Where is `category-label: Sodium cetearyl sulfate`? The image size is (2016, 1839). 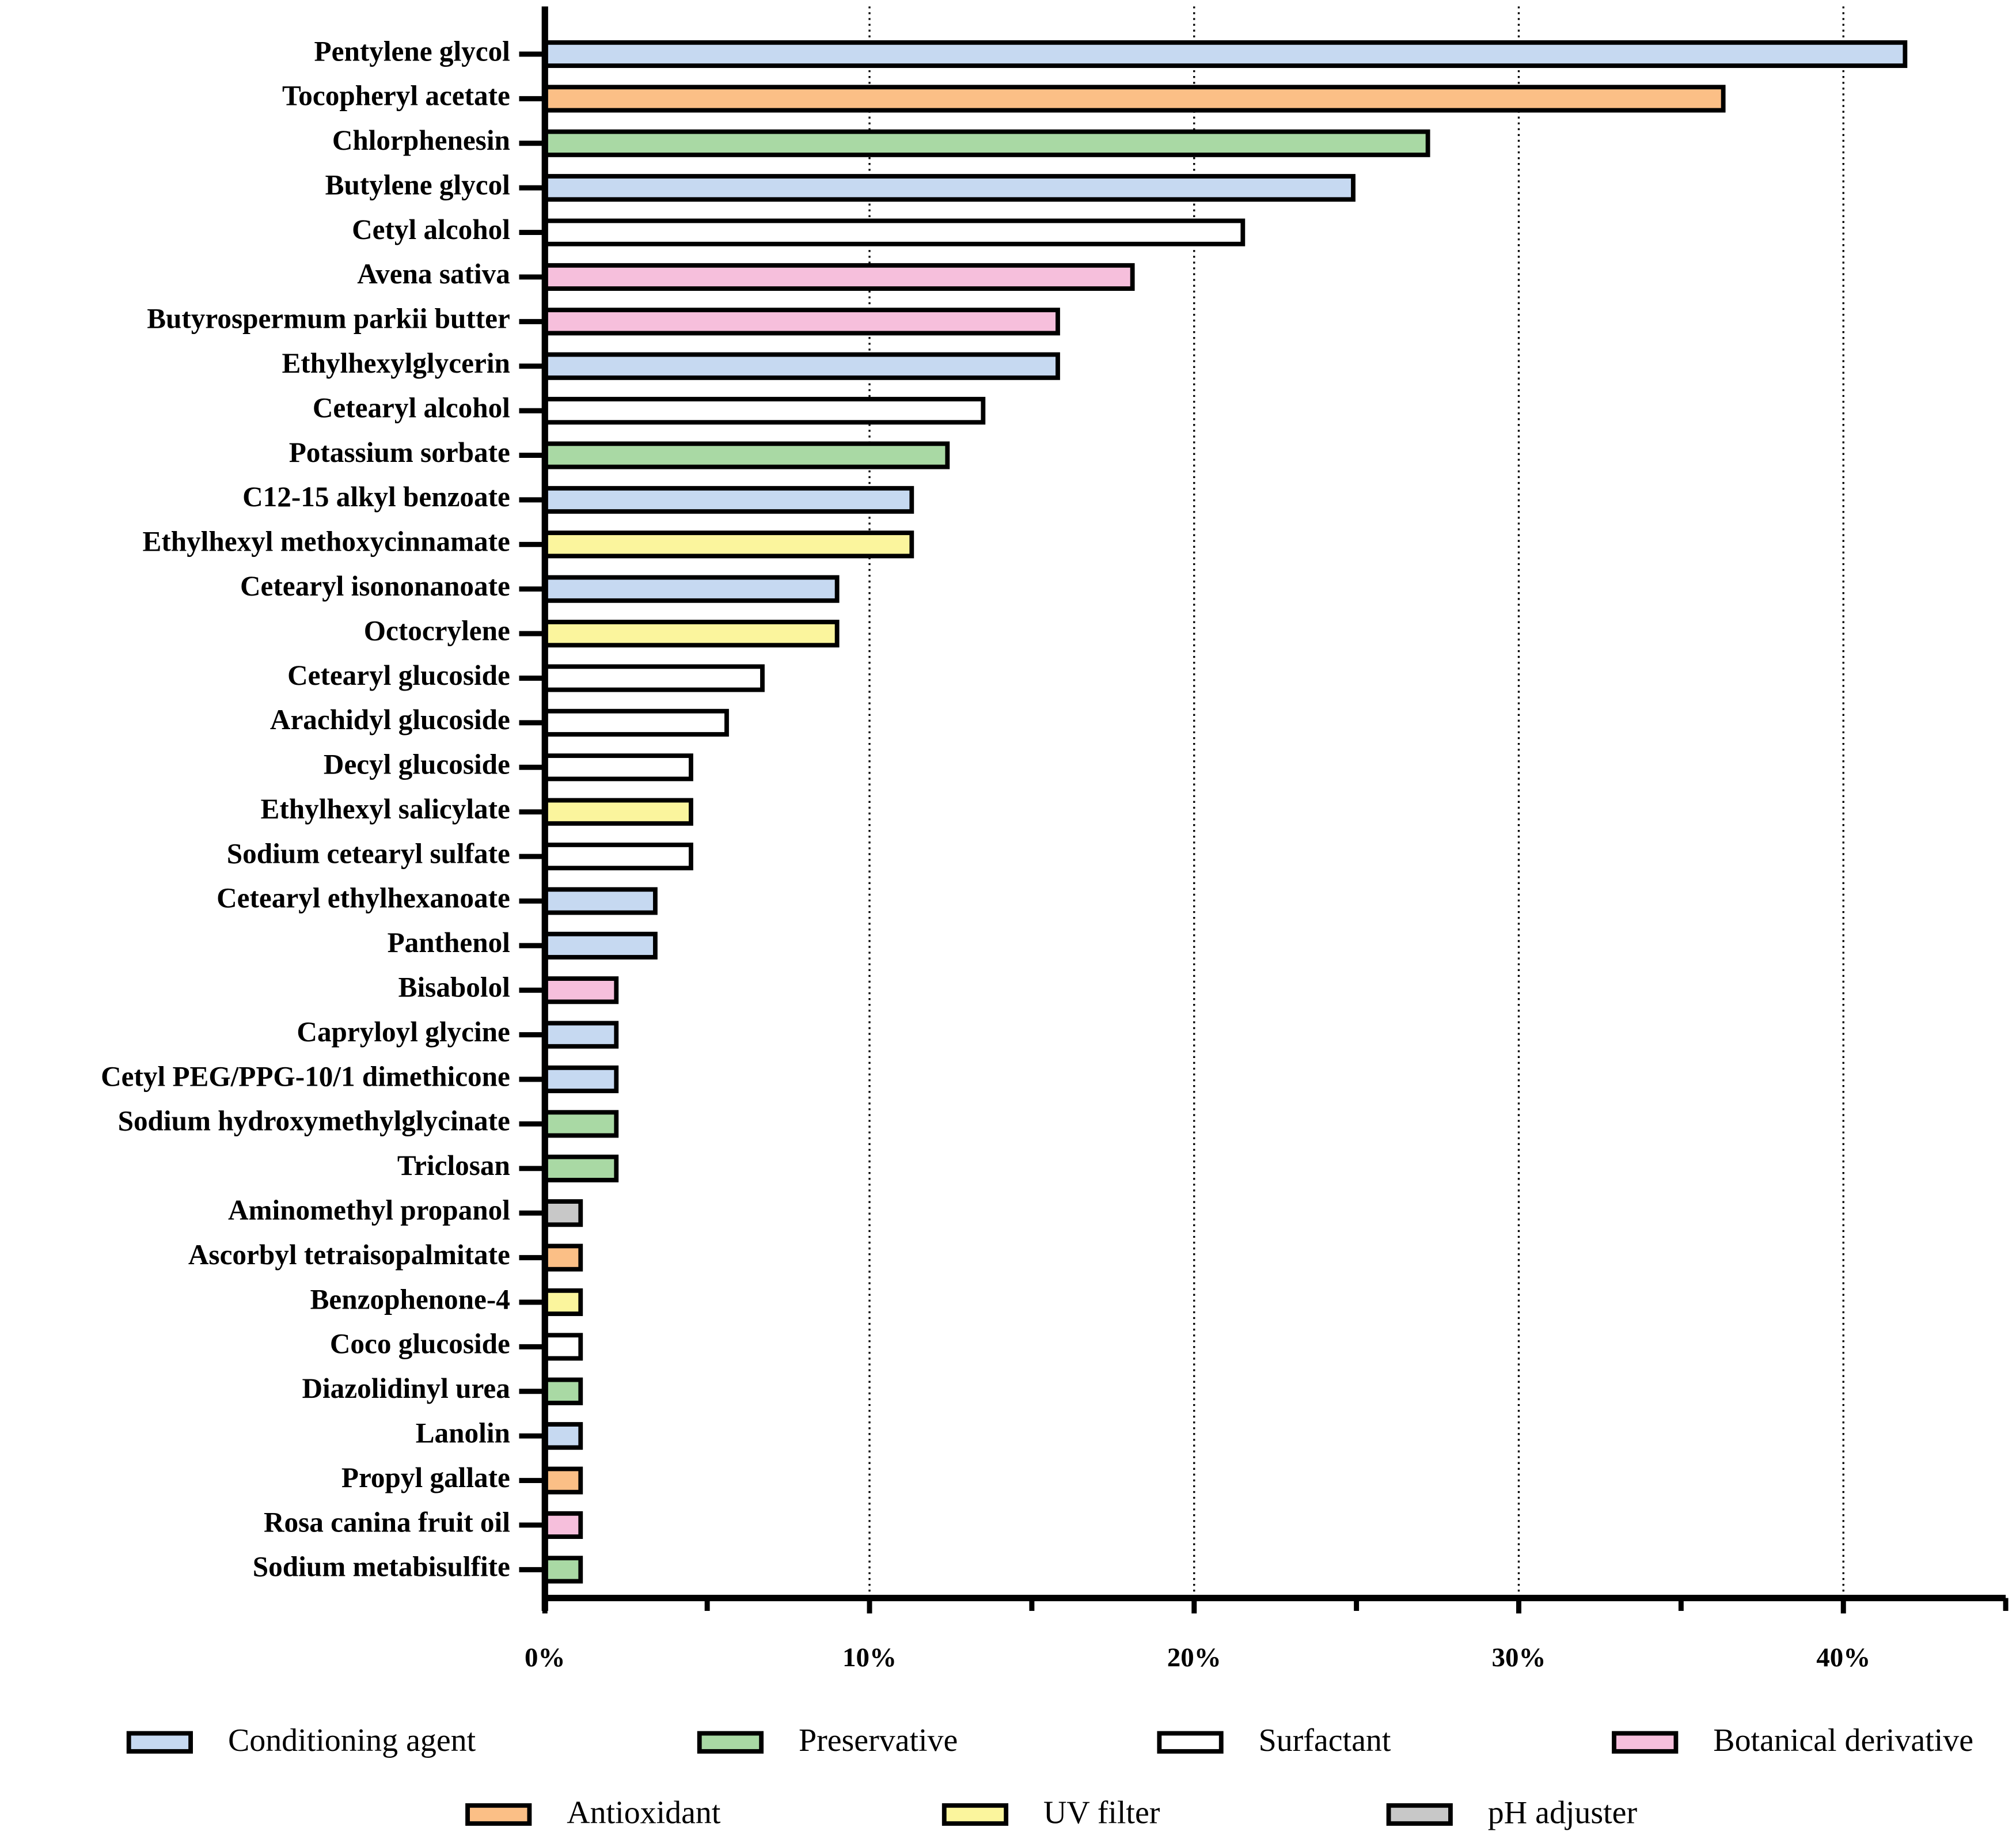 category-label: Sodium cetearyl sulfate is located at coordinates (368, 853).